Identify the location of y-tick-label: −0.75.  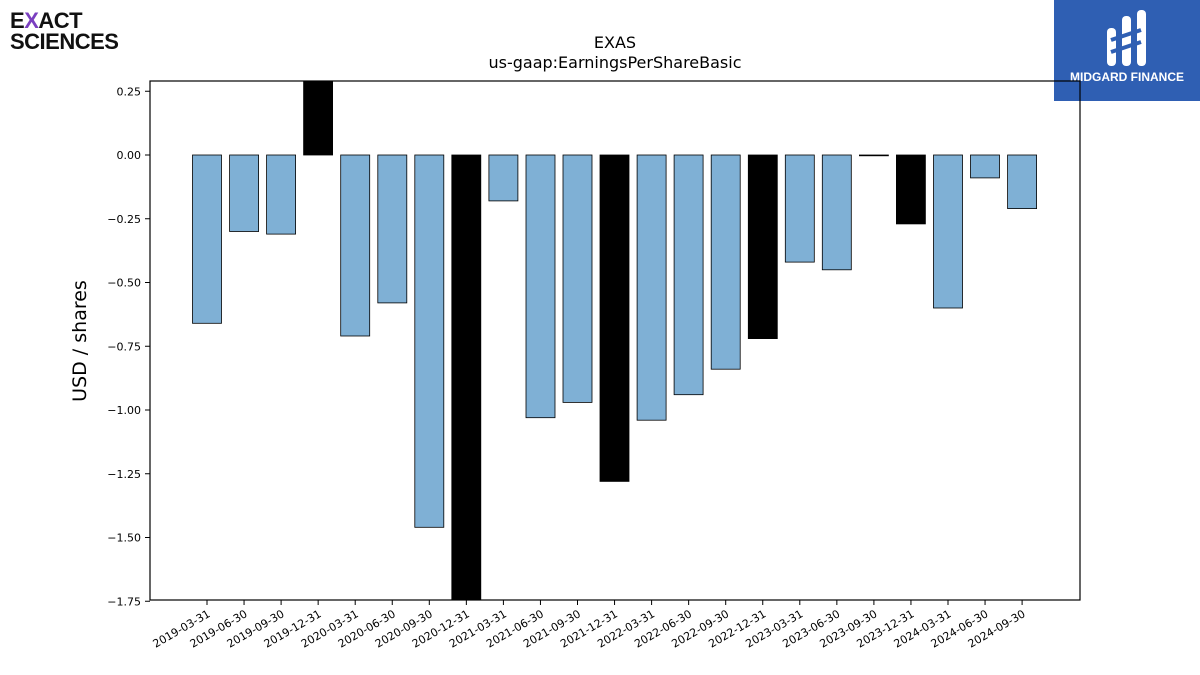
(124, 346).